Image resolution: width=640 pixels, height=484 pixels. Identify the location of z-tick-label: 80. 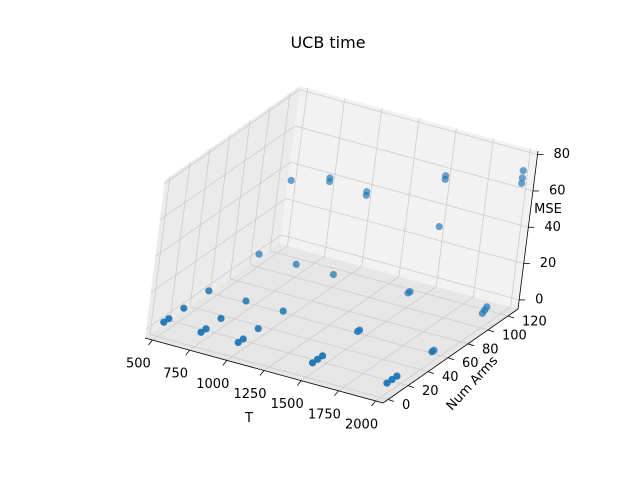
(562, 154).